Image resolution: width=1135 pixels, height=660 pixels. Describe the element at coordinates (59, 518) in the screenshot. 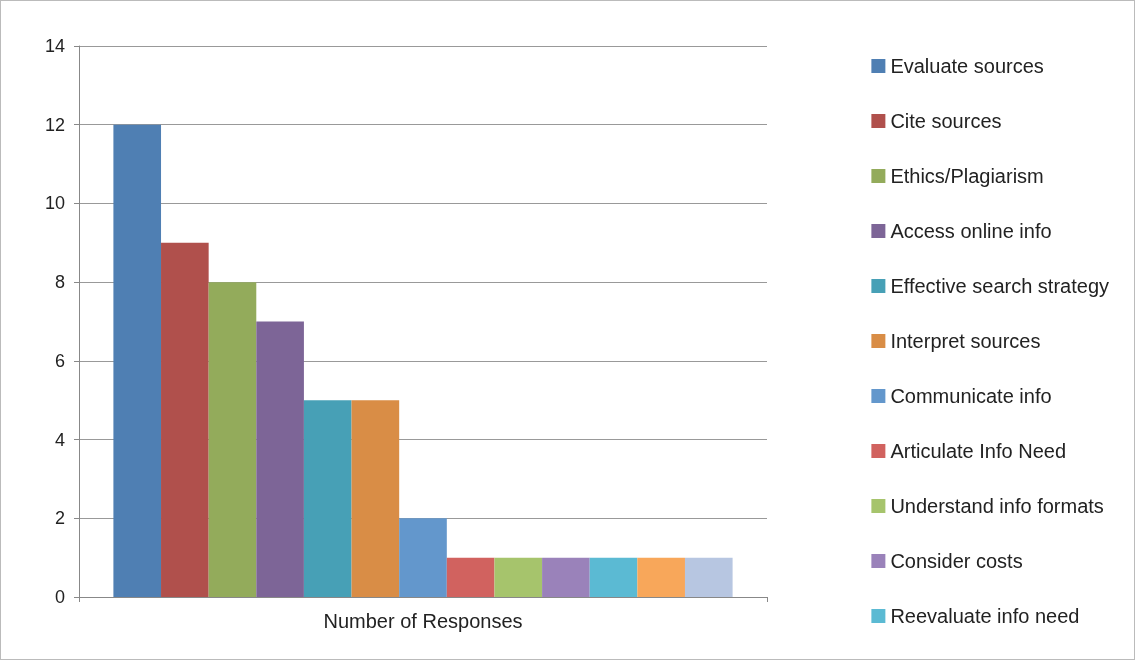

I see `y-tick-label: 2` at that location.